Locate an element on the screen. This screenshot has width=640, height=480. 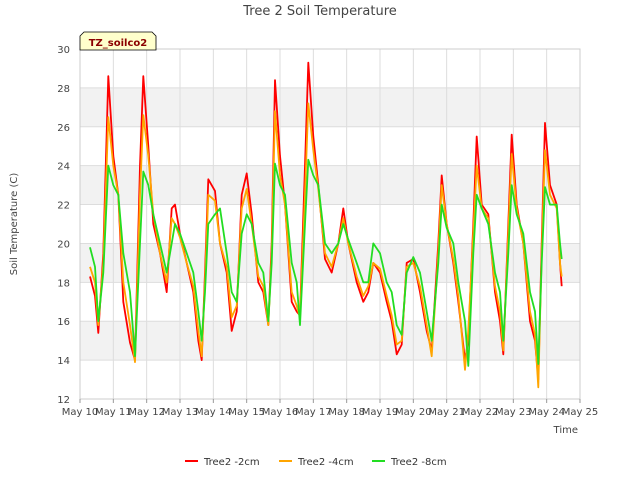
legend: Tree2 -2cm Tree2 -4cm Tree2 -8cm is located at coordinates (316, 462).